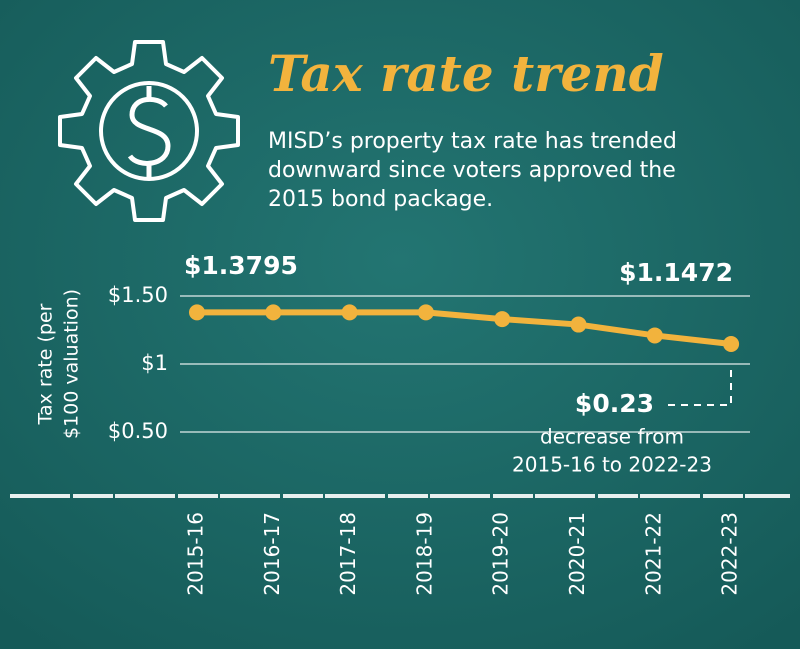 The height and width of the screenshot is (649, 800). I want to click on line, so click(464, 328).